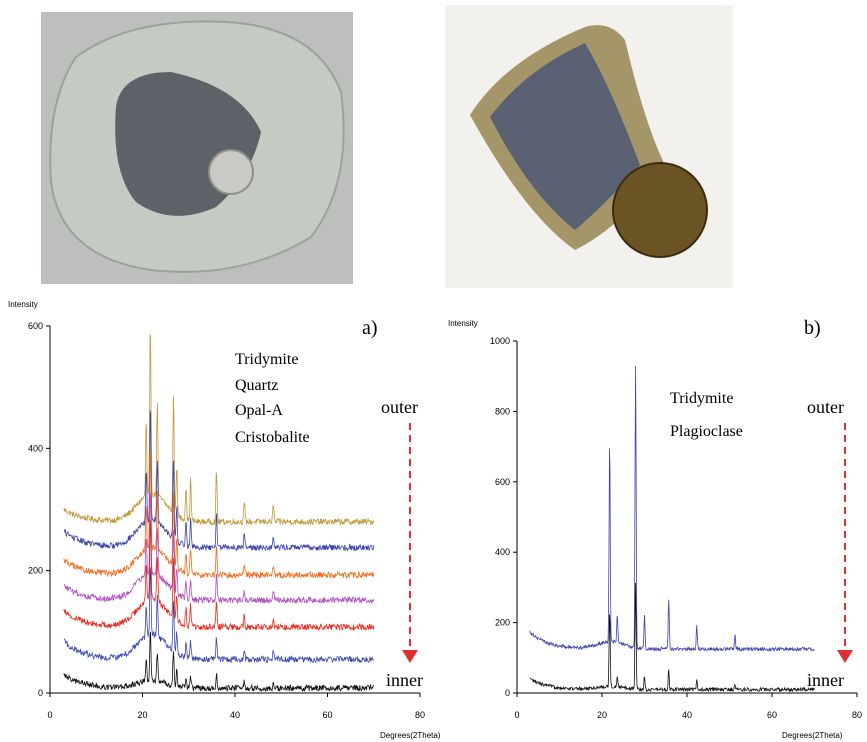 The height and width of the screenshot is (742, 867). Describe the element at coordinates (197, 148) in the screenshot. I see `rock-photo-a` at that location.